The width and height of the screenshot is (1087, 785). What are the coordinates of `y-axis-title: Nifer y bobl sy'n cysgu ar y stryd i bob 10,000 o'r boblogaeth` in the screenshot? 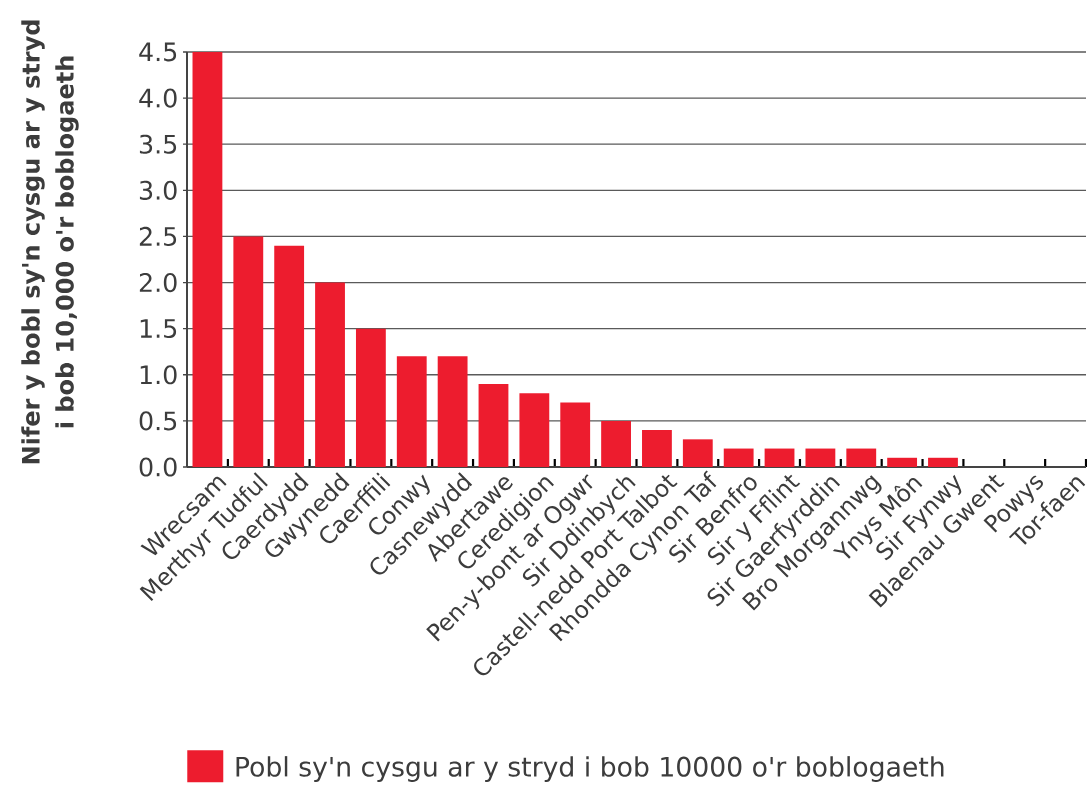 It's located at (50, 242).